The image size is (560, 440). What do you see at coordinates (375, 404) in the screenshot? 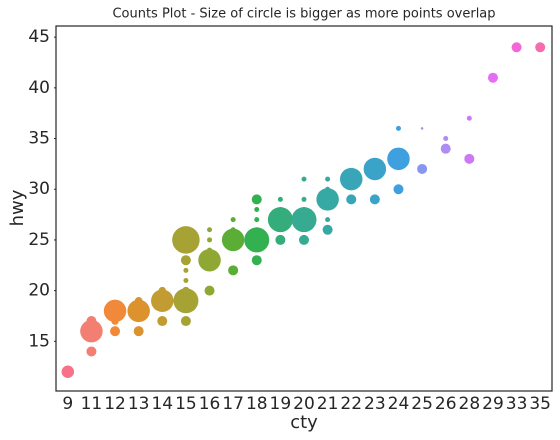
I see `x-tick-label: 23` at bounding box center [375, 404].